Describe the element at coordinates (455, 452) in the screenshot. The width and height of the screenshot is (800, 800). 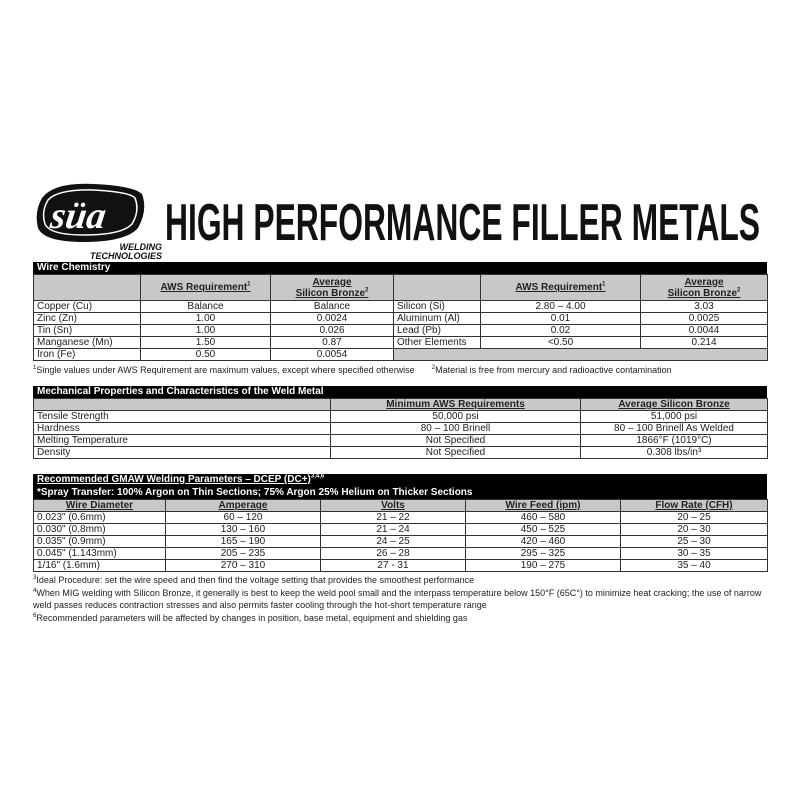
I see `cell-min: Not Specified` at that location.